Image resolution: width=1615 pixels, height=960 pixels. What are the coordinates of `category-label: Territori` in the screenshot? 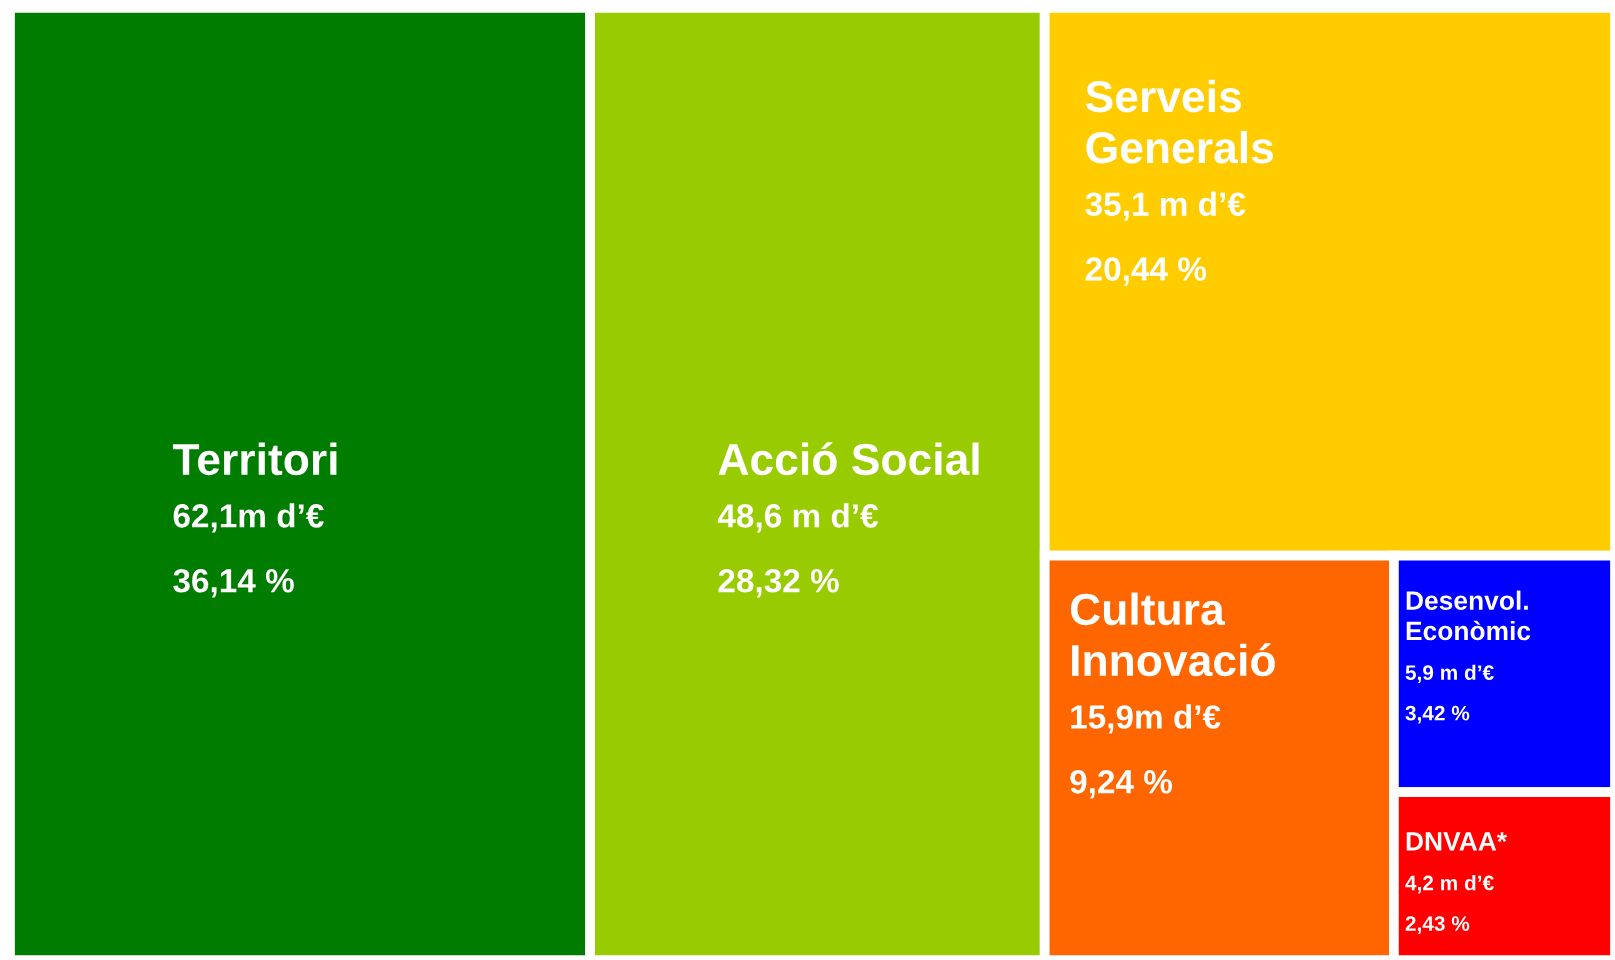 It's located at (254, 459).